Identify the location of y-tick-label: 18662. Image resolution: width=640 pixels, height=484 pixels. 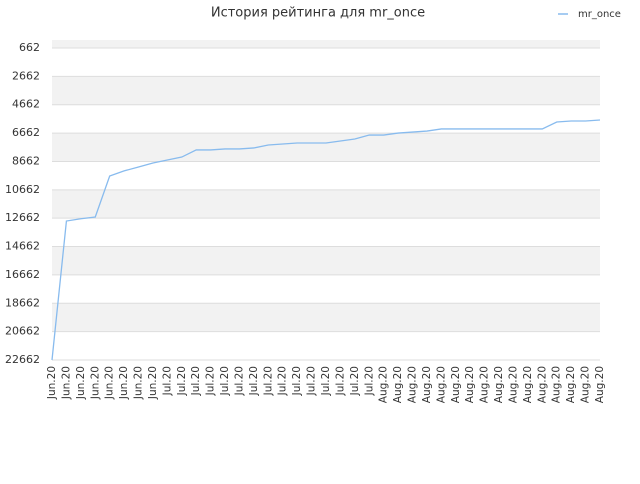
(22, 302).